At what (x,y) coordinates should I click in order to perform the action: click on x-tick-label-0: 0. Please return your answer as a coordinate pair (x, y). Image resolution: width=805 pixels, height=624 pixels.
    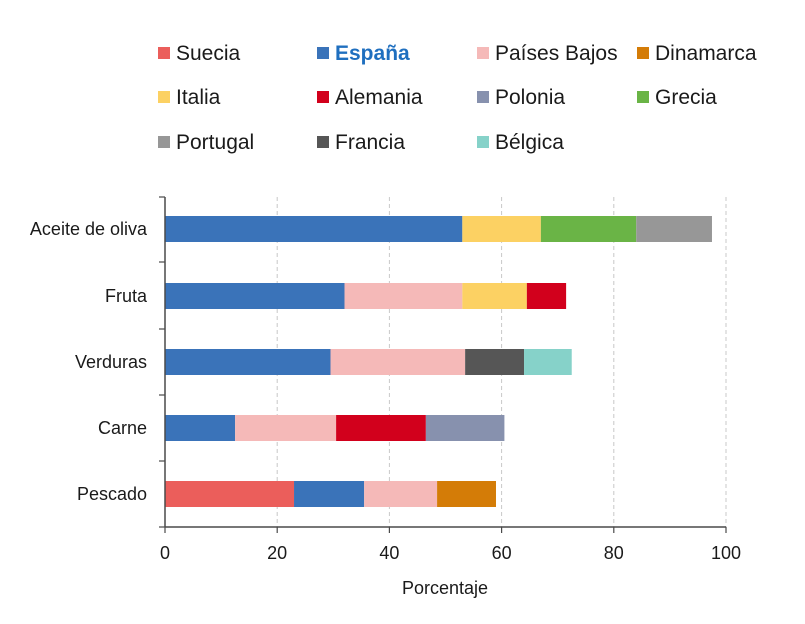
    Looking at the image, I should click on (165, 553).